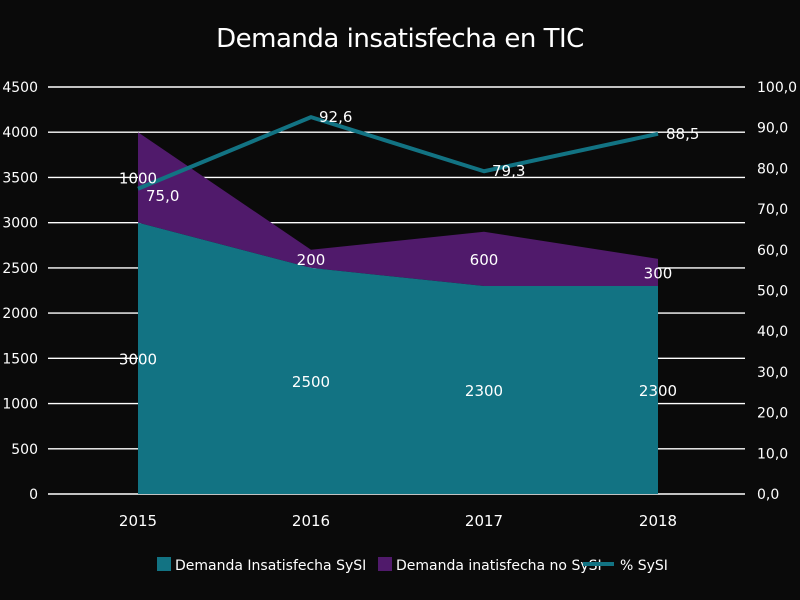 This screenshot has width=800, height=600. I want to click on y-right-tick-label: 20,0, so click(772, 414).